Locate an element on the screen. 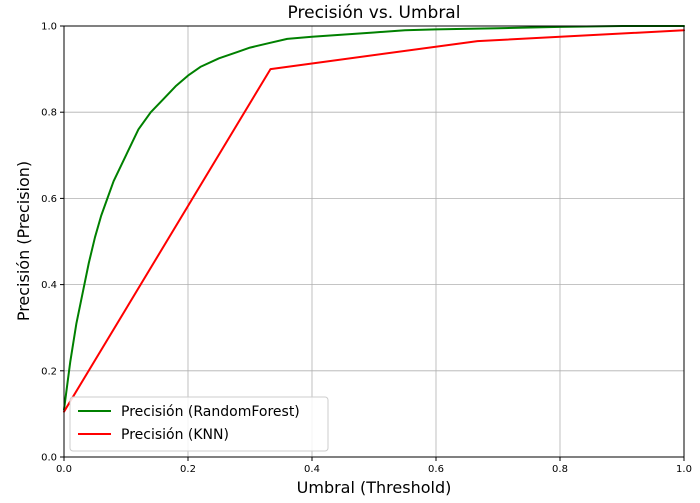  x-tick-label: 0.8 is located at coordinates (560, 469).